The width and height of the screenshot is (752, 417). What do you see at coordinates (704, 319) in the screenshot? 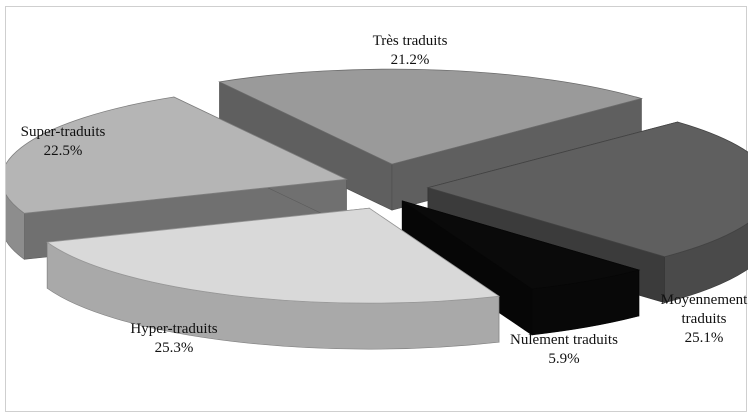
I see `slice-label: Moyennement traduits 25.1%` at bounding box center [704, 319].